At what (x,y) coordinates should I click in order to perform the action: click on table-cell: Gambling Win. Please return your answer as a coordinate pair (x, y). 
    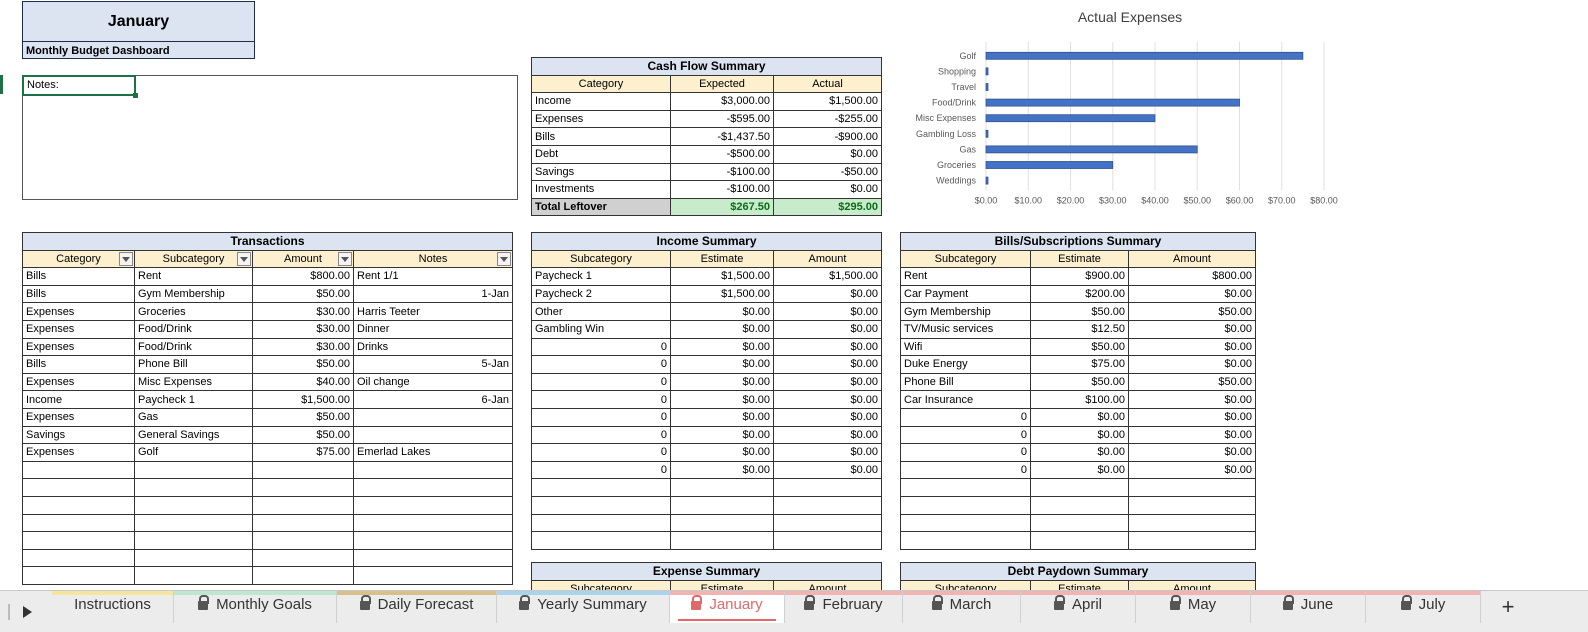
    Looking at the image, I should click on (601, 329).